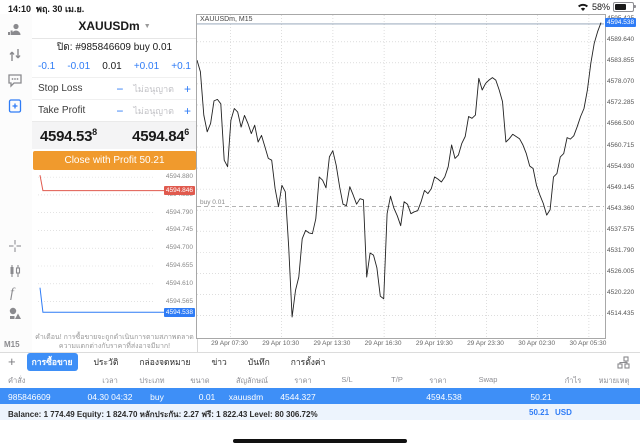 This screenshot has width=640, height=447. Describe the element at coordinates (112, 66) in the screenshot. I see `volume-value: 0.01` at that location.